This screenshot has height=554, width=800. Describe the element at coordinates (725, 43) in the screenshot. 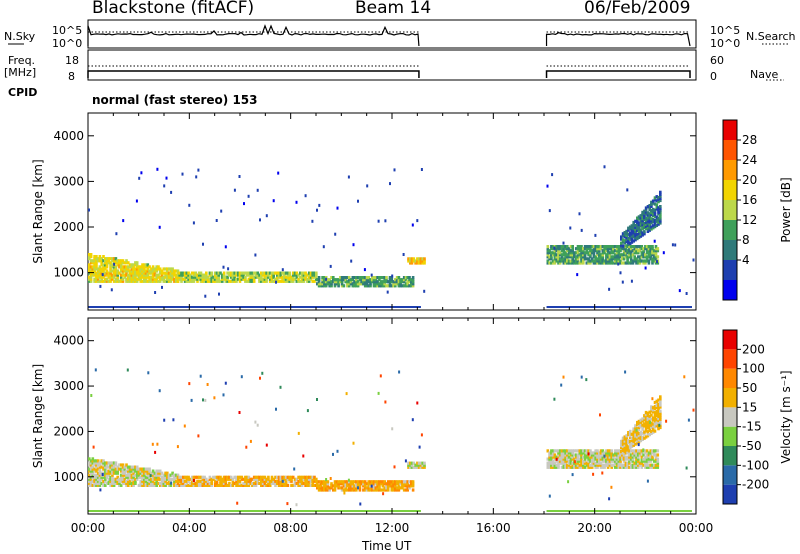

I see `nsearch-tick-bottom: 10^0` at that location.